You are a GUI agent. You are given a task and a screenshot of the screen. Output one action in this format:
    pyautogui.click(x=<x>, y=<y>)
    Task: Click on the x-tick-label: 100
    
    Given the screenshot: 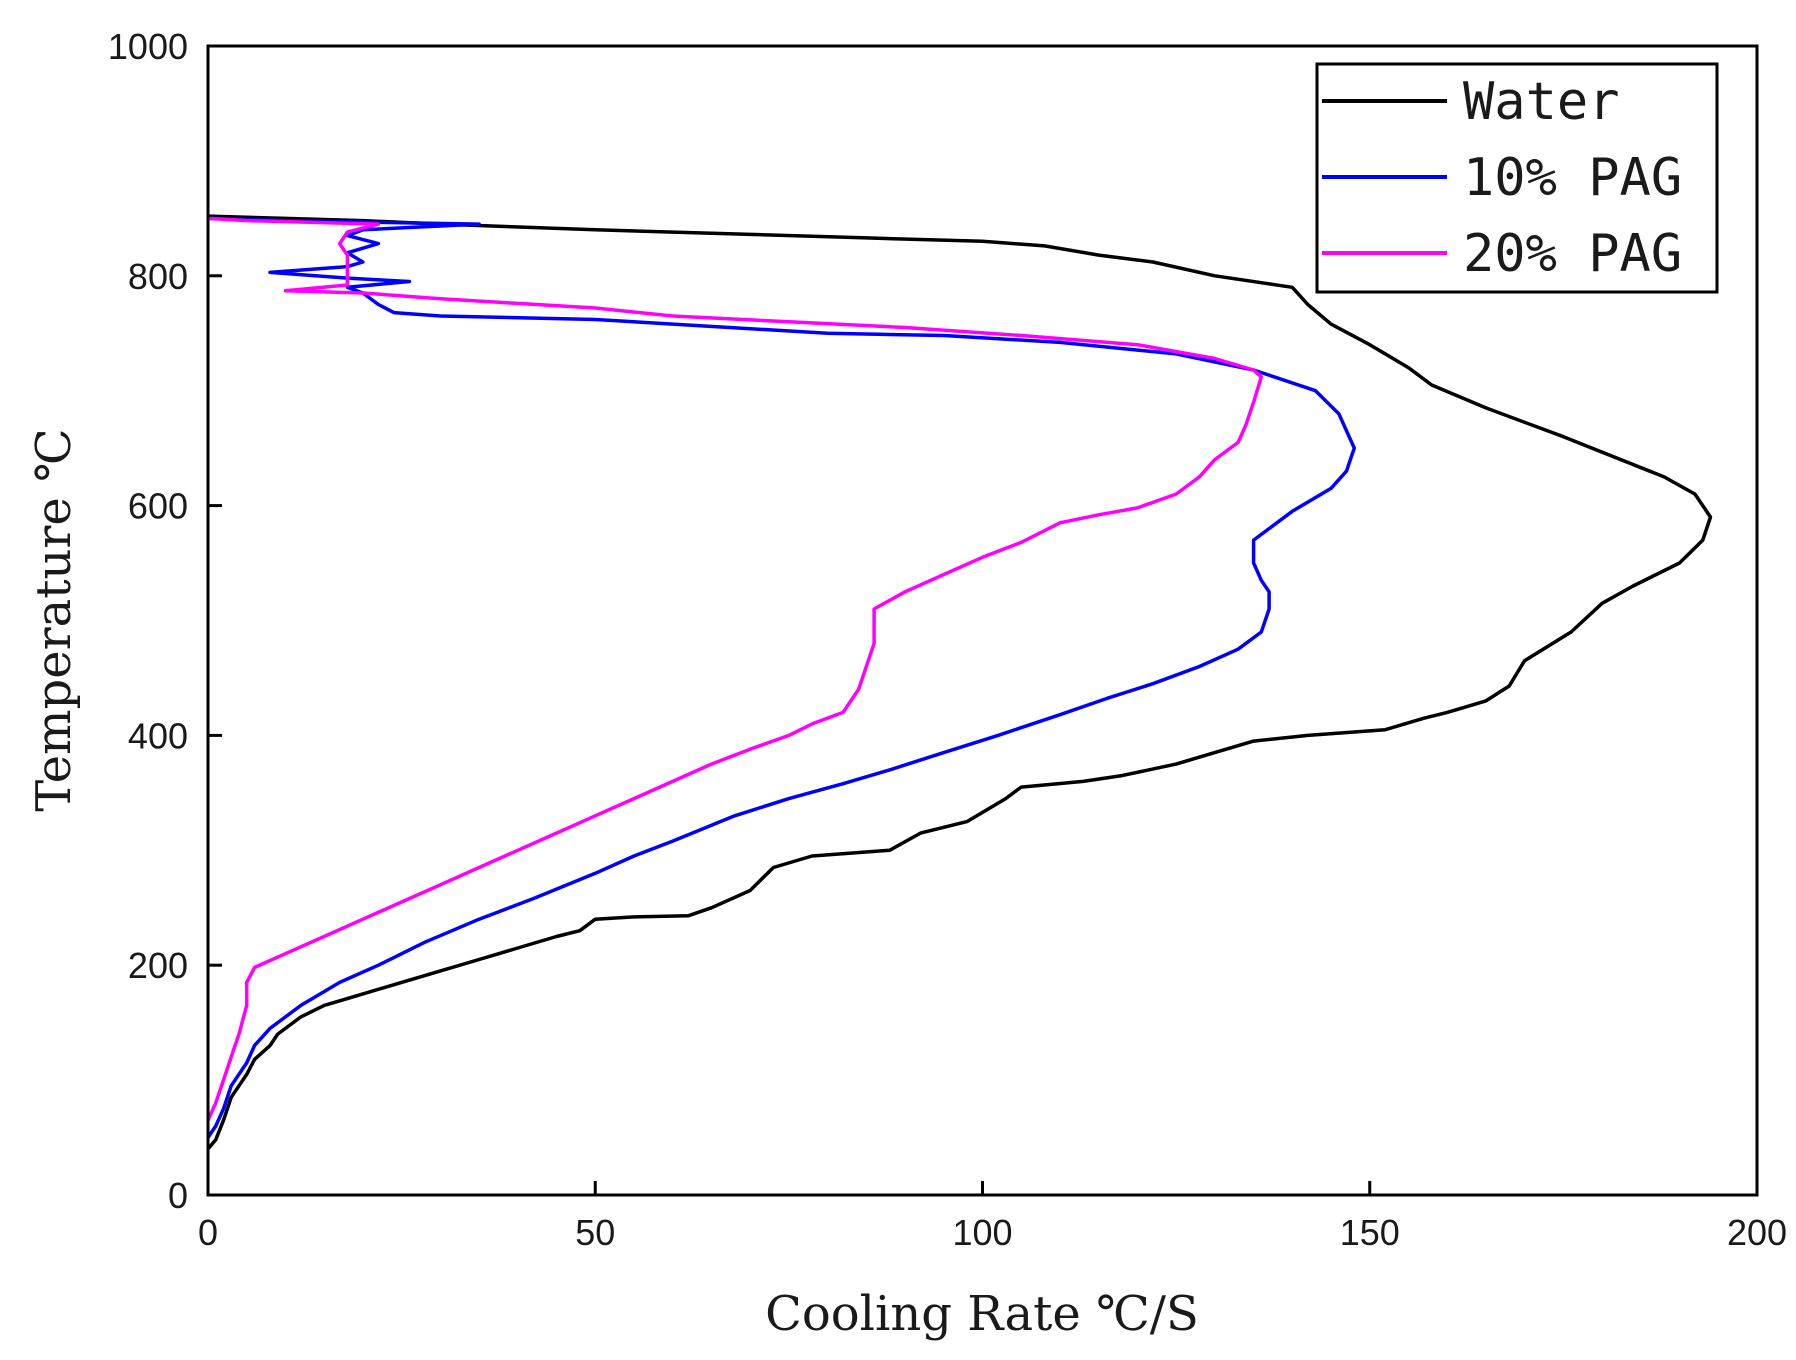 What is the action you would take?
    pyautogui.click(x=982, y=1232)
    